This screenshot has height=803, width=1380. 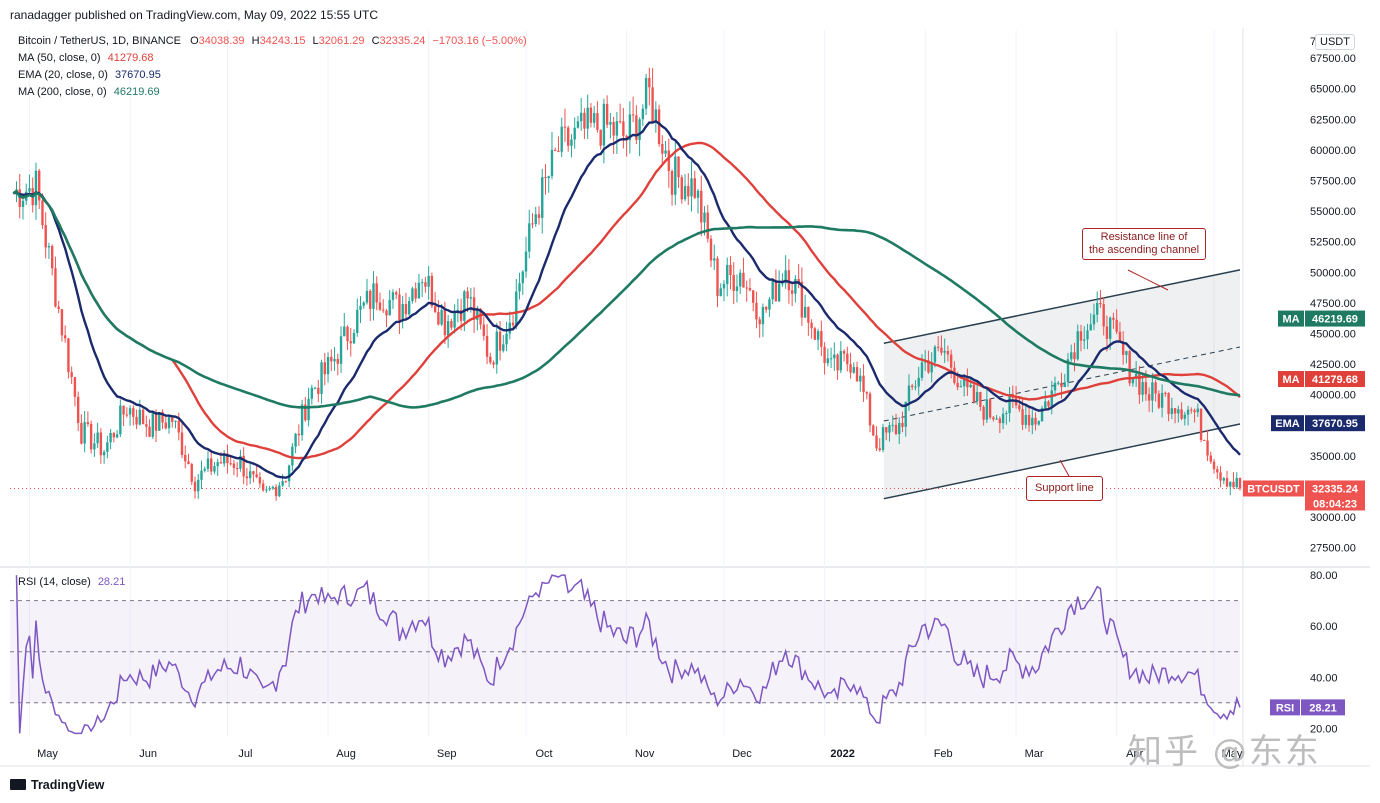 I want to click on price-tag-value-bg, so click(x=1335, y=488).